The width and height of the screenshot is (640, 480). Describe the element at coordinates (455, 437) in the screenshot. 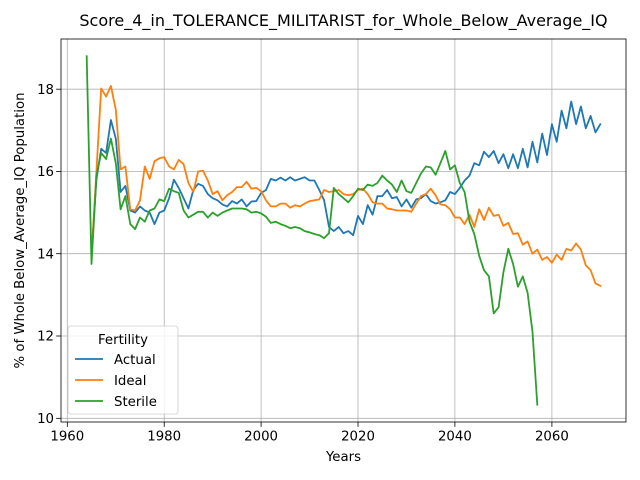

I see `x-tick-label: 2040` at that location.